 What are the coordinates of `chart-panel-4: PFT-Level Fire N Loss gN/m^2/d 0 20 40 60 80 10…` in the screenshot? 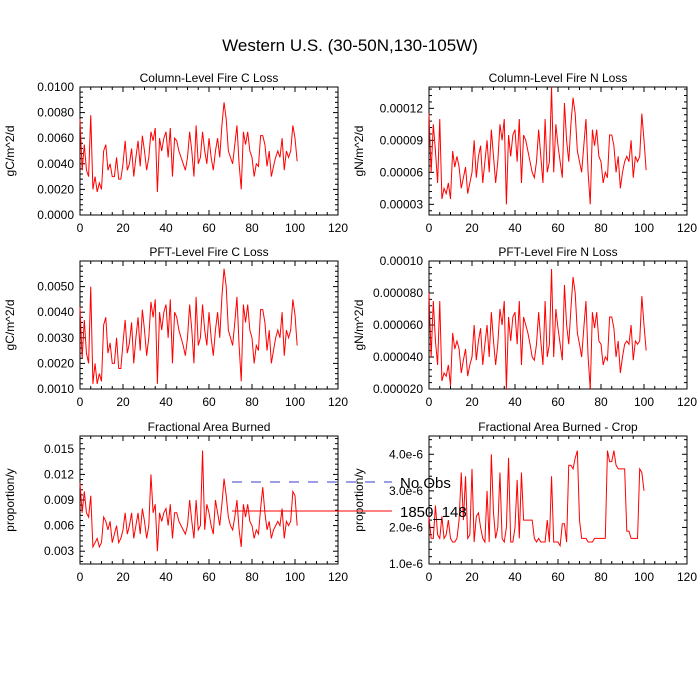 It's located at (524, 327).